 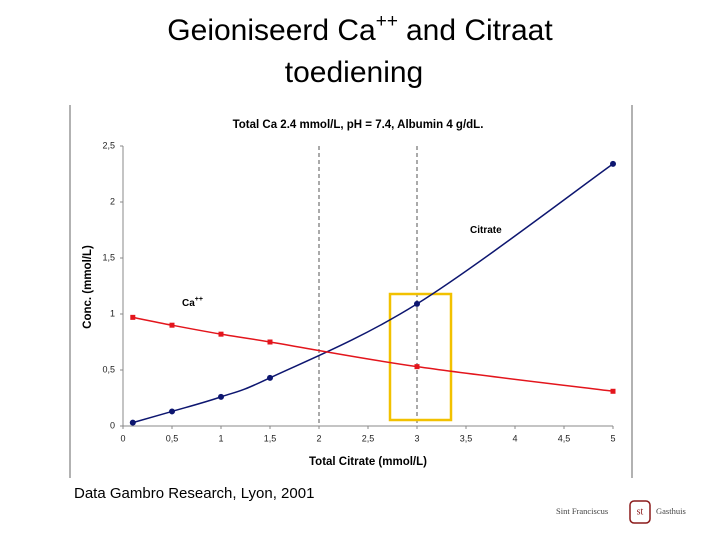 I want to click on highlight-box, so click(x=420, y=357).